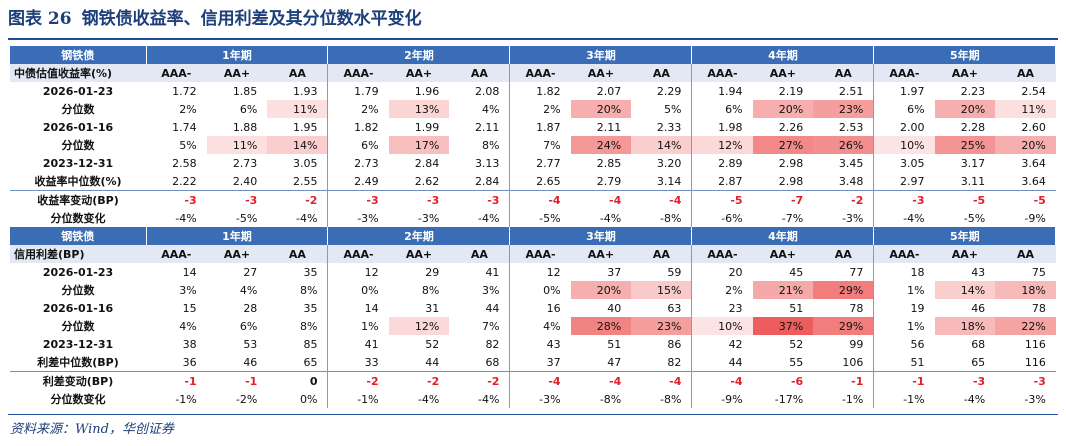 Image resolution: width=1066 pixels, height=446 pixels. I want to click on tenor-header: 1年期, so click(237, 55).